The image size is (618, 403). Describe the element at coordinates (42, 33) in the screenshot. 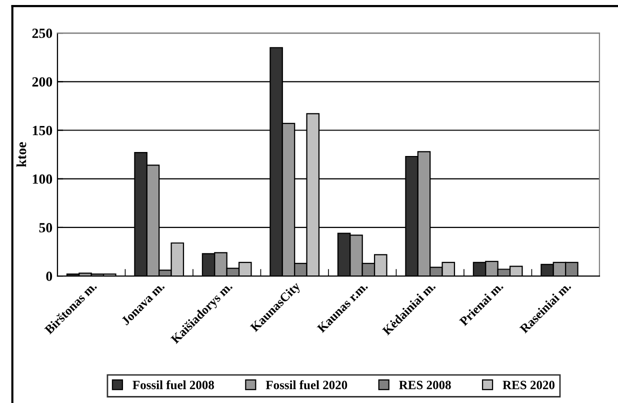

I see `y-tick-label: 250` at that location.